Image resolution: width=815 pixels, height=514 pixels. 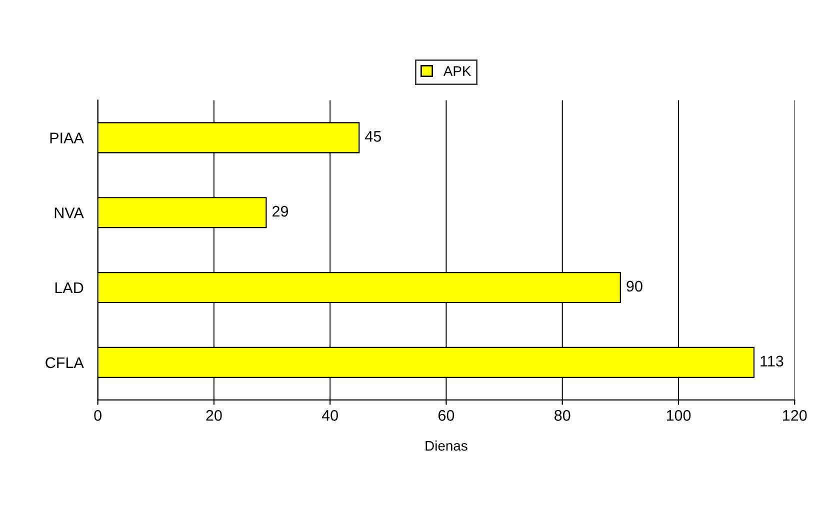 I want to click on x-tick-label: 40, so click(x=330, y=415).